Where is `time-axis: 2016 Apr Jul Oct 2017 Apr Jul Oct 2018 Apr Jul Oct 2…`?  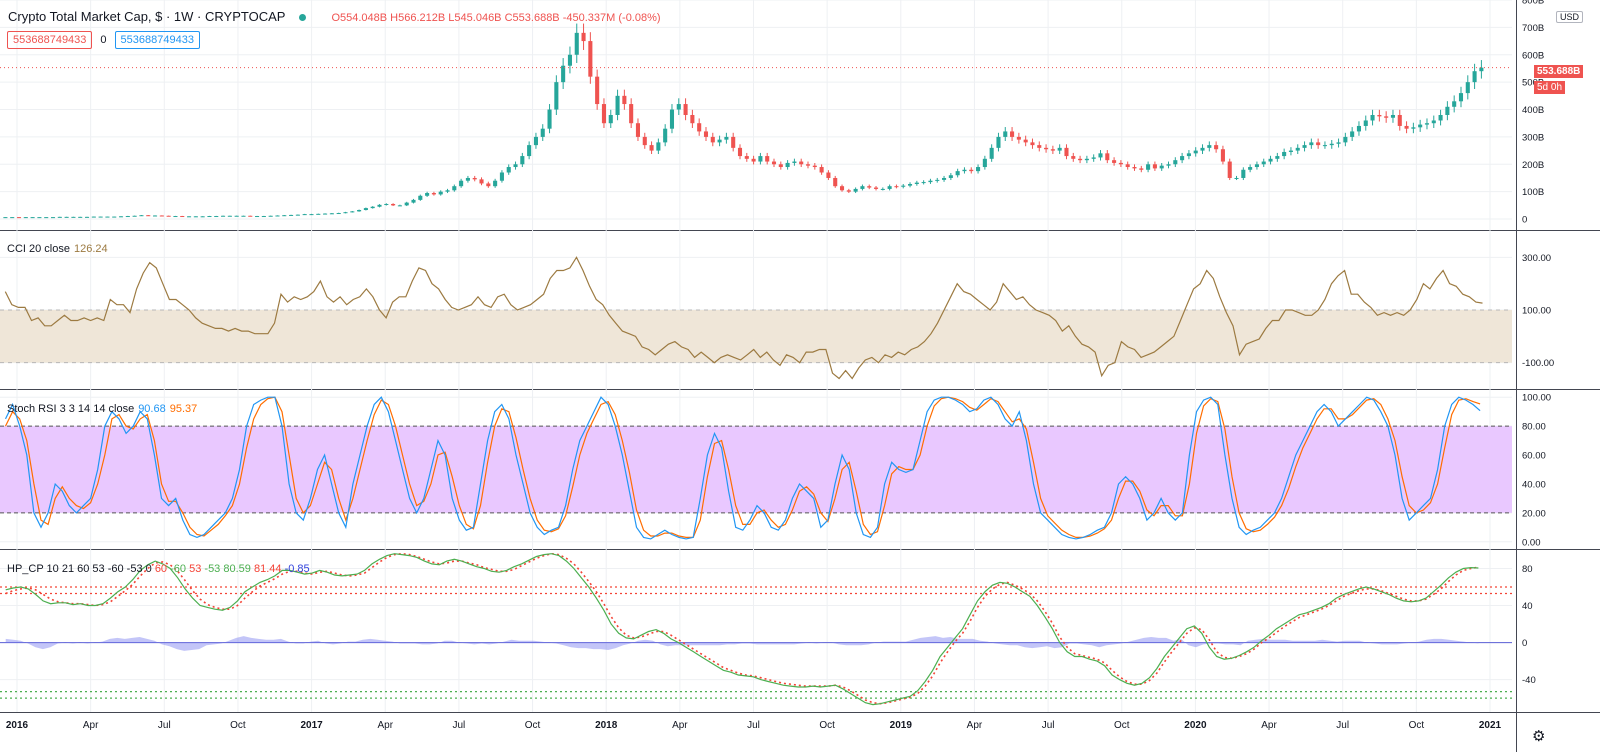
time-axis: 2016 Apr Jul Oct 2017 Apr Jul Oct 2018 Apr Jul Oct 2… is located at coordinates (754, 725).